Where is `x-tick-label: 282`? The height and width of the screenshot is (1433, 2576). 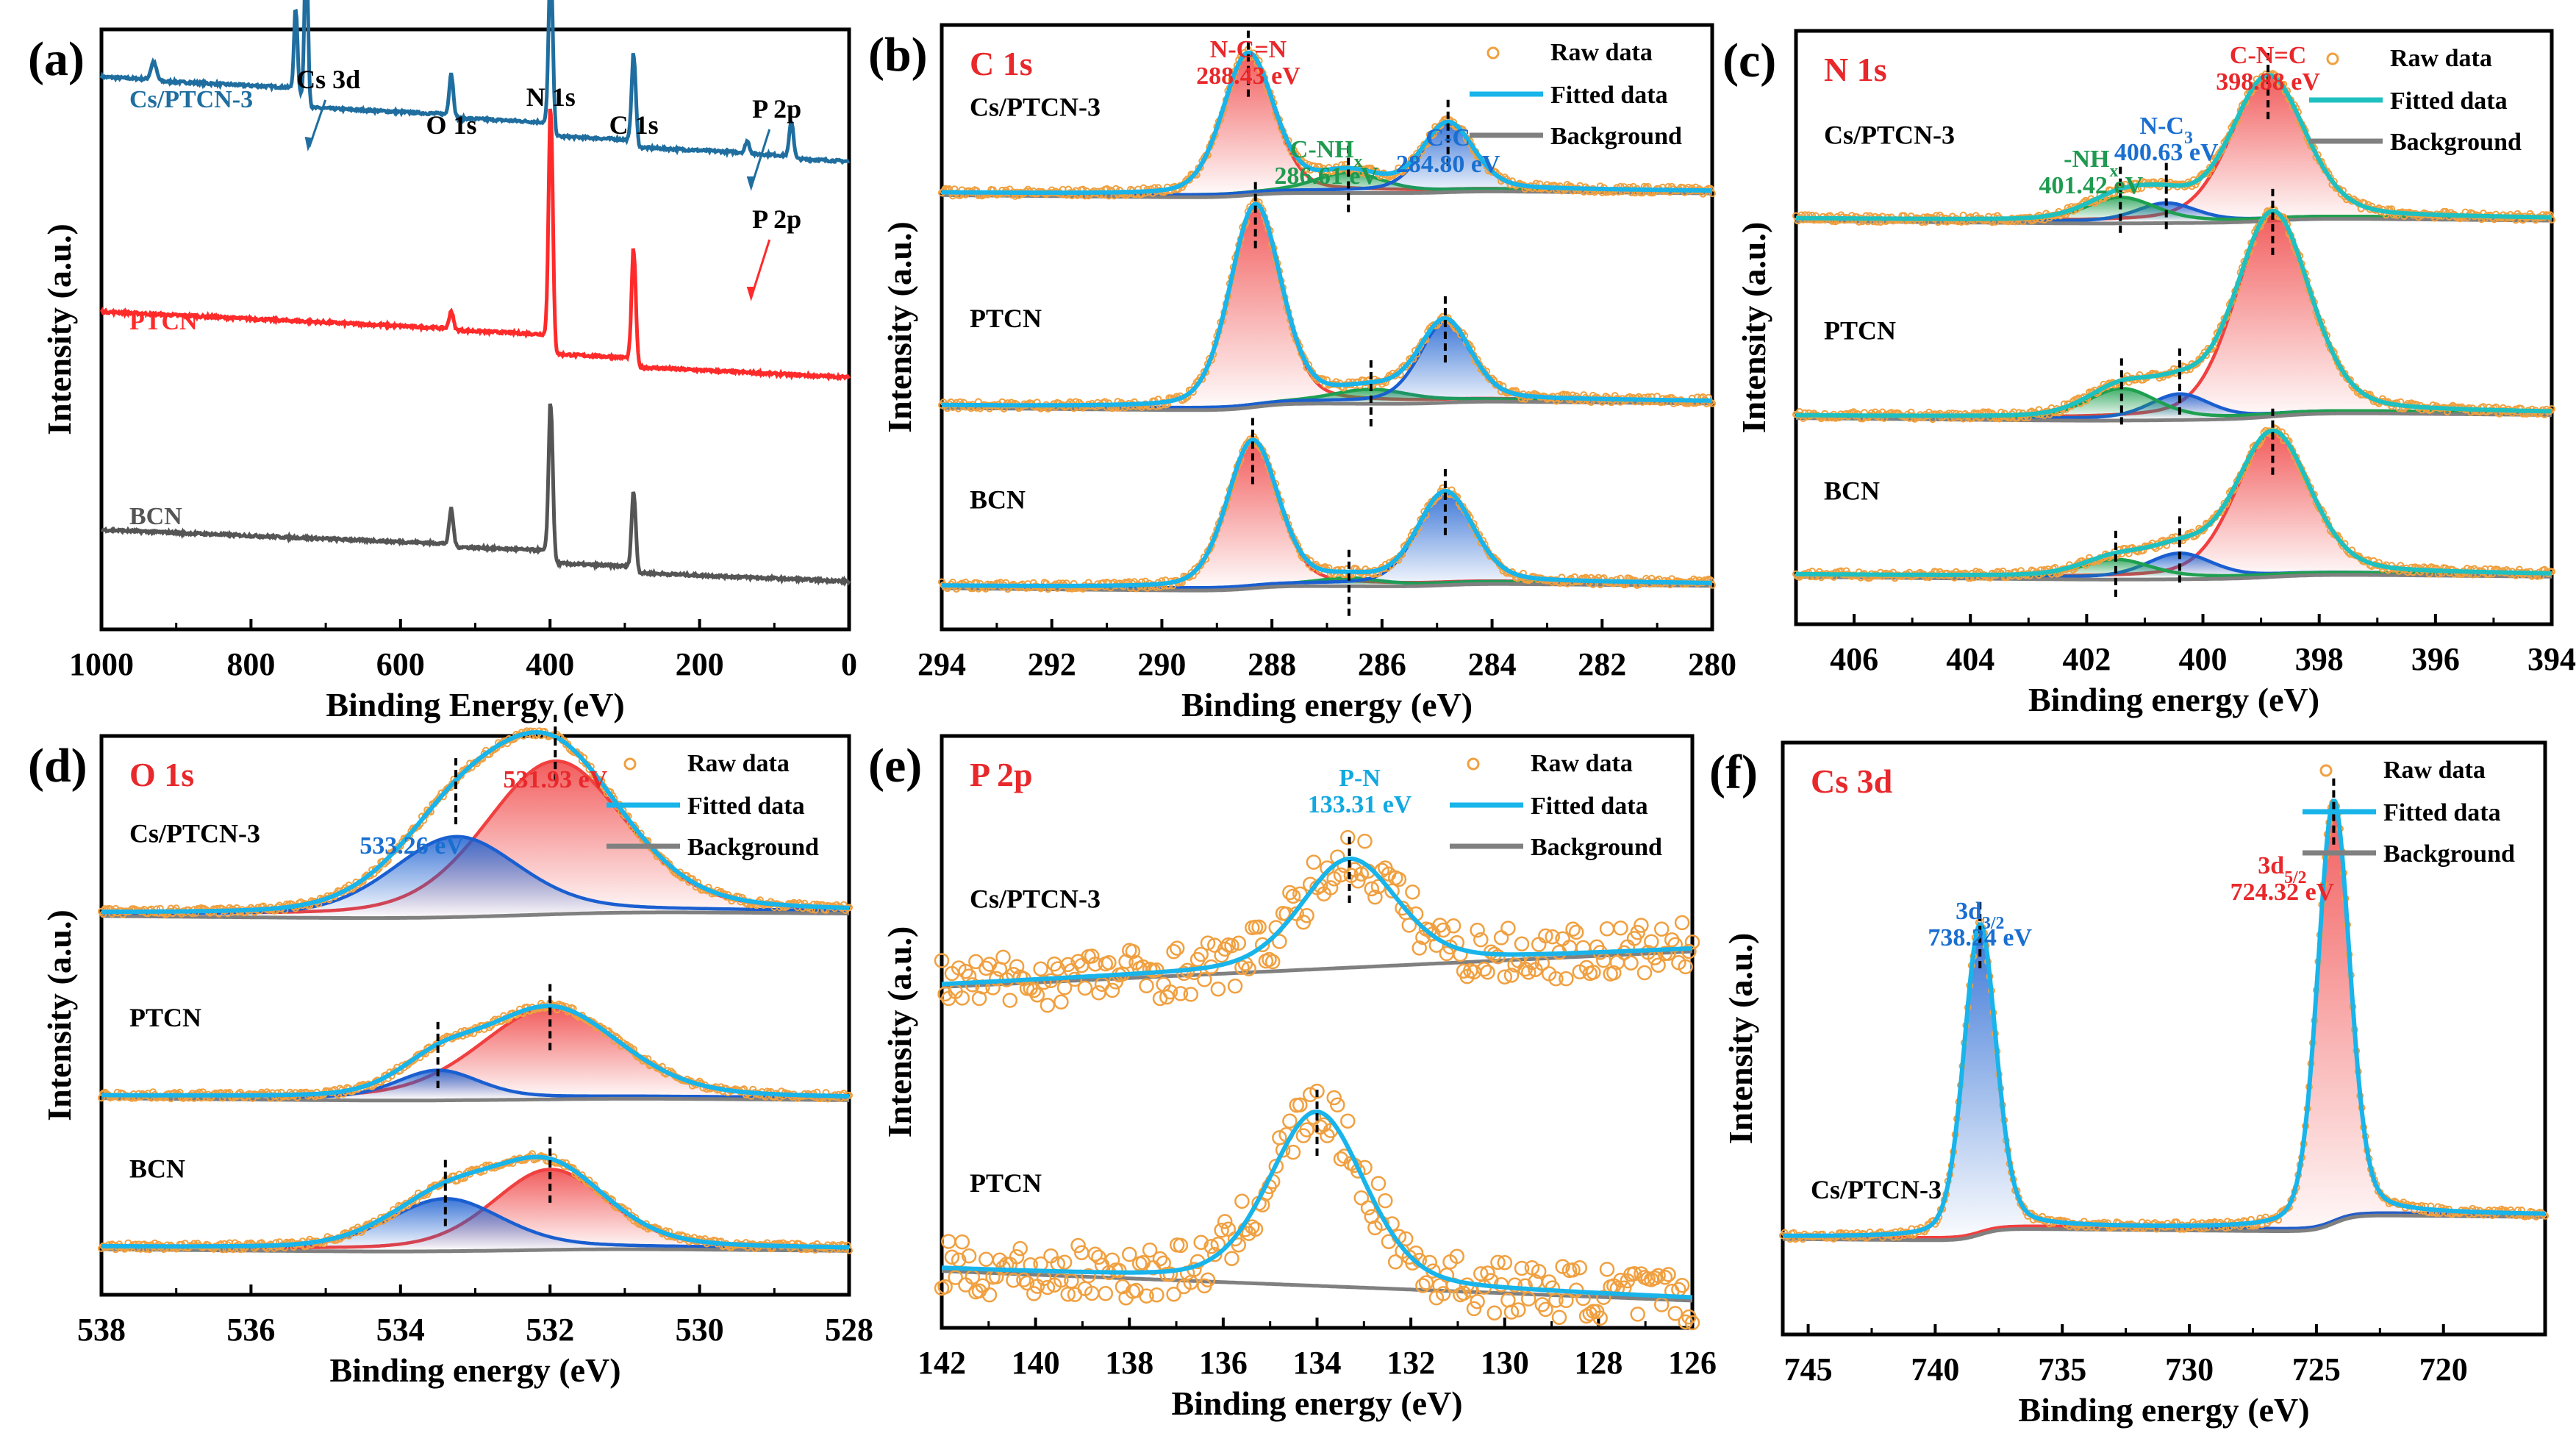
x-tick-label: 282 is located at coordinates (1602, 664).